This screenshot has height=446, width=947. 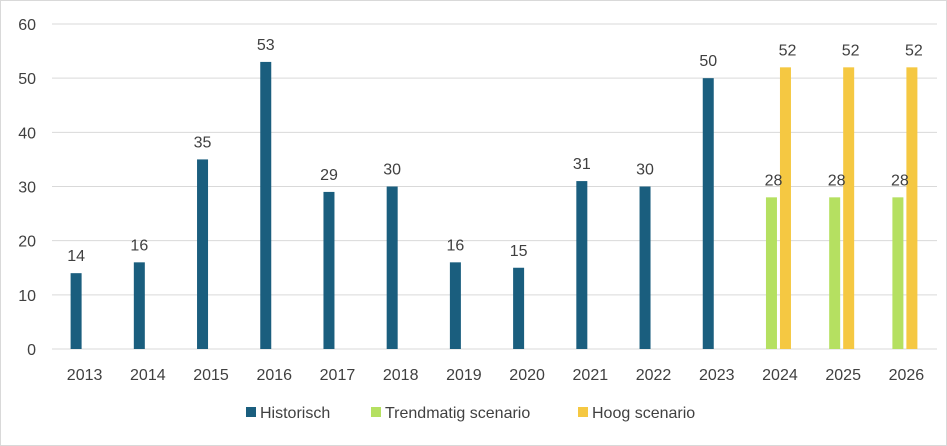 I want to click on bar-historisch-2023, so click(x=708, y=214).